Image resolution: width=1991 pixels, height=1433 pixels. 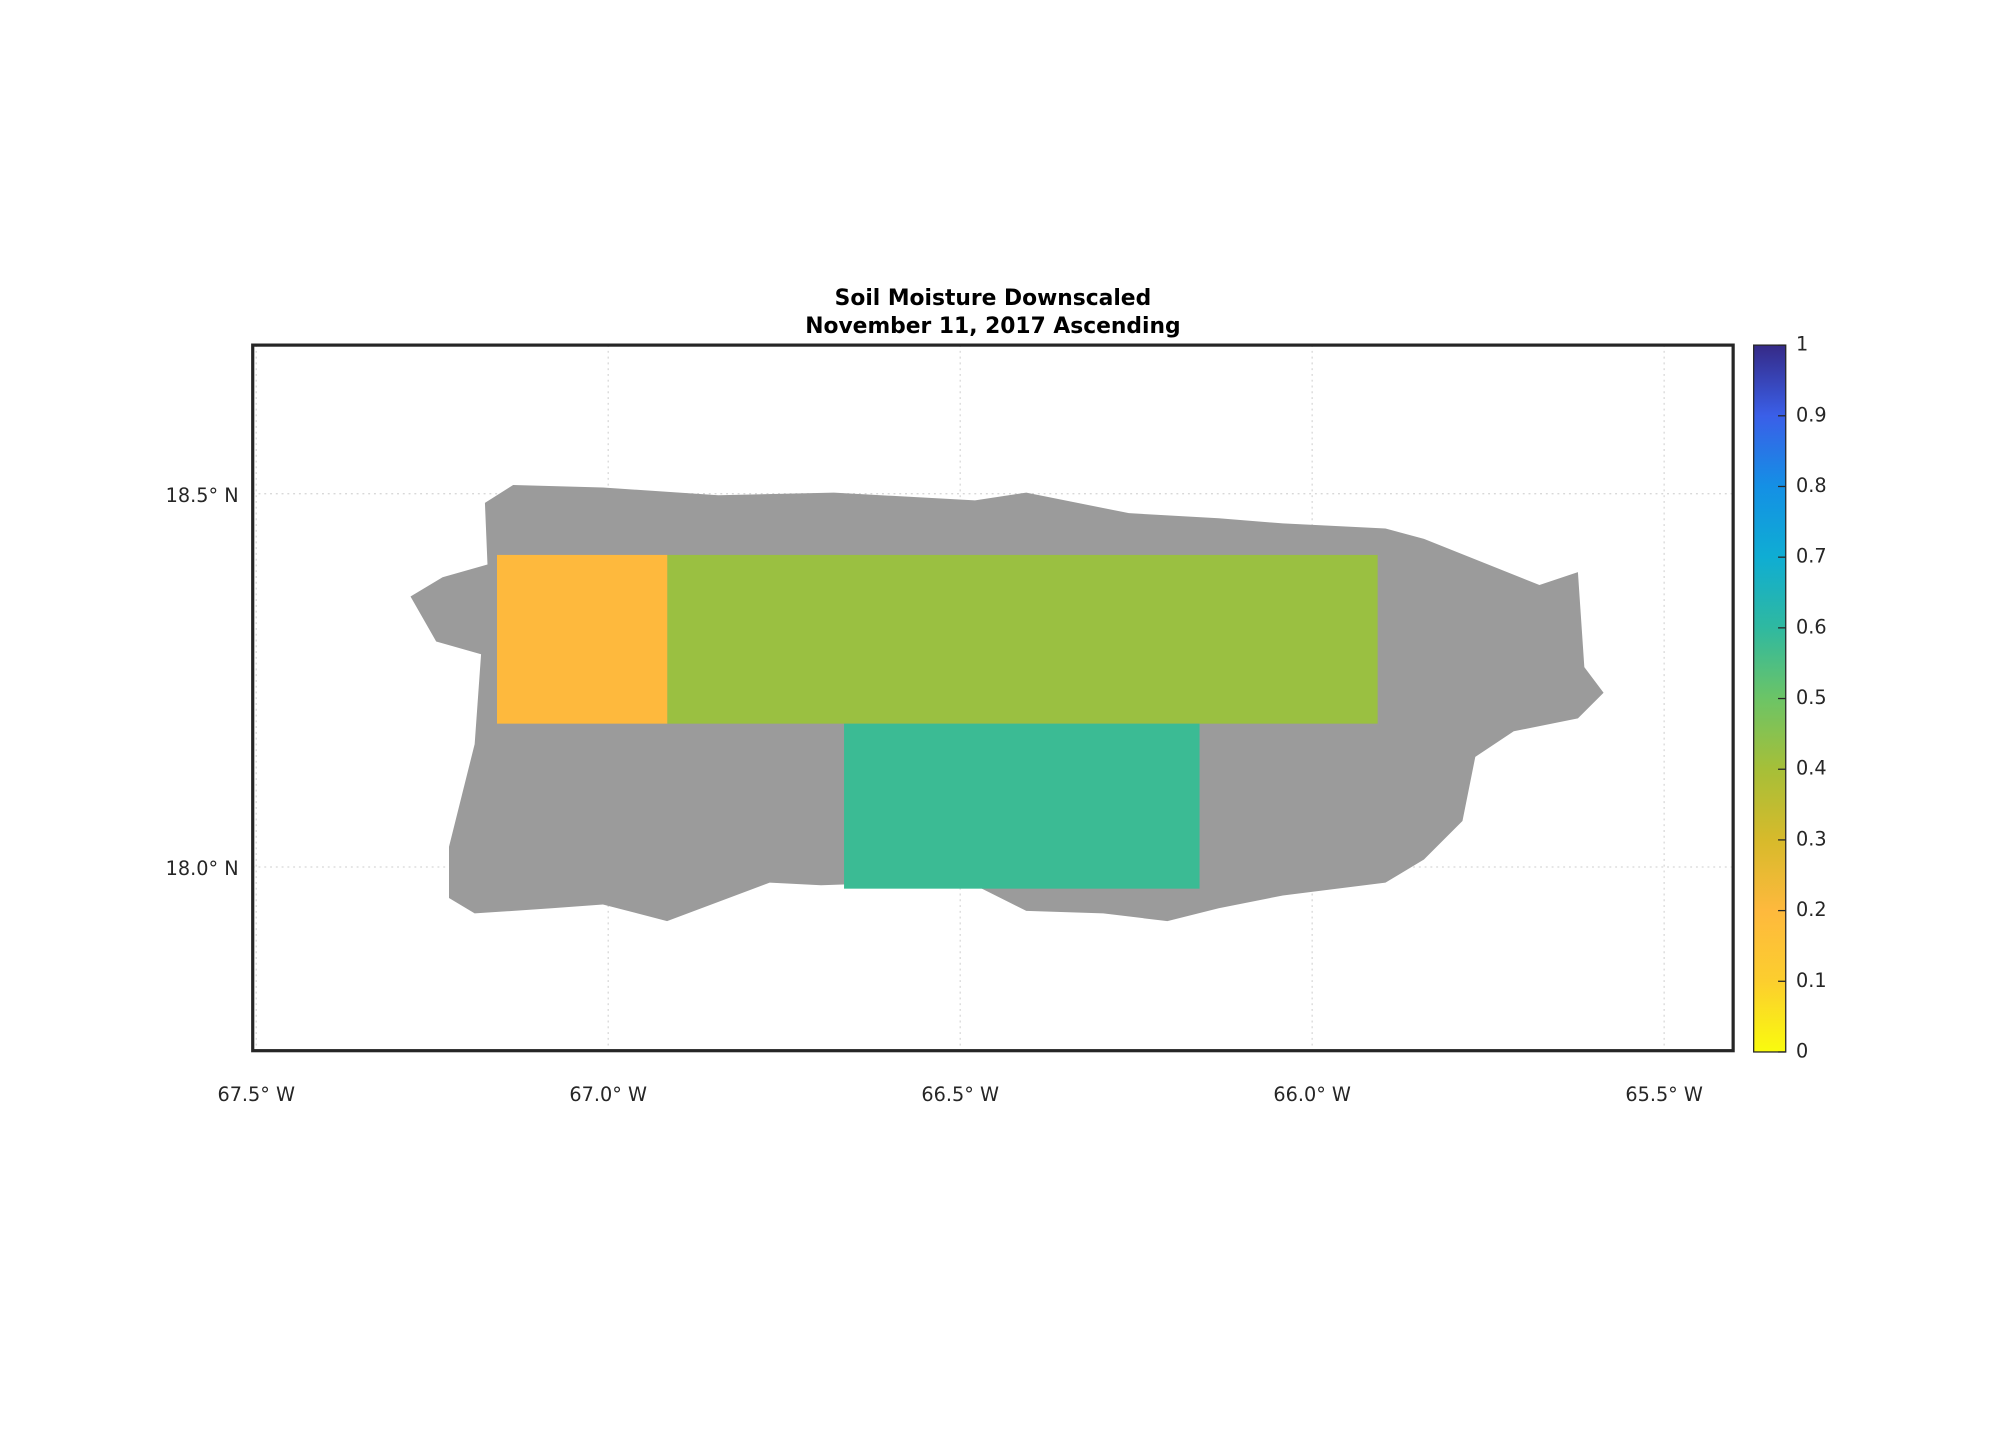 I want to click on colorbar-tick-label: 0.5, so click(x=1811, y=697).